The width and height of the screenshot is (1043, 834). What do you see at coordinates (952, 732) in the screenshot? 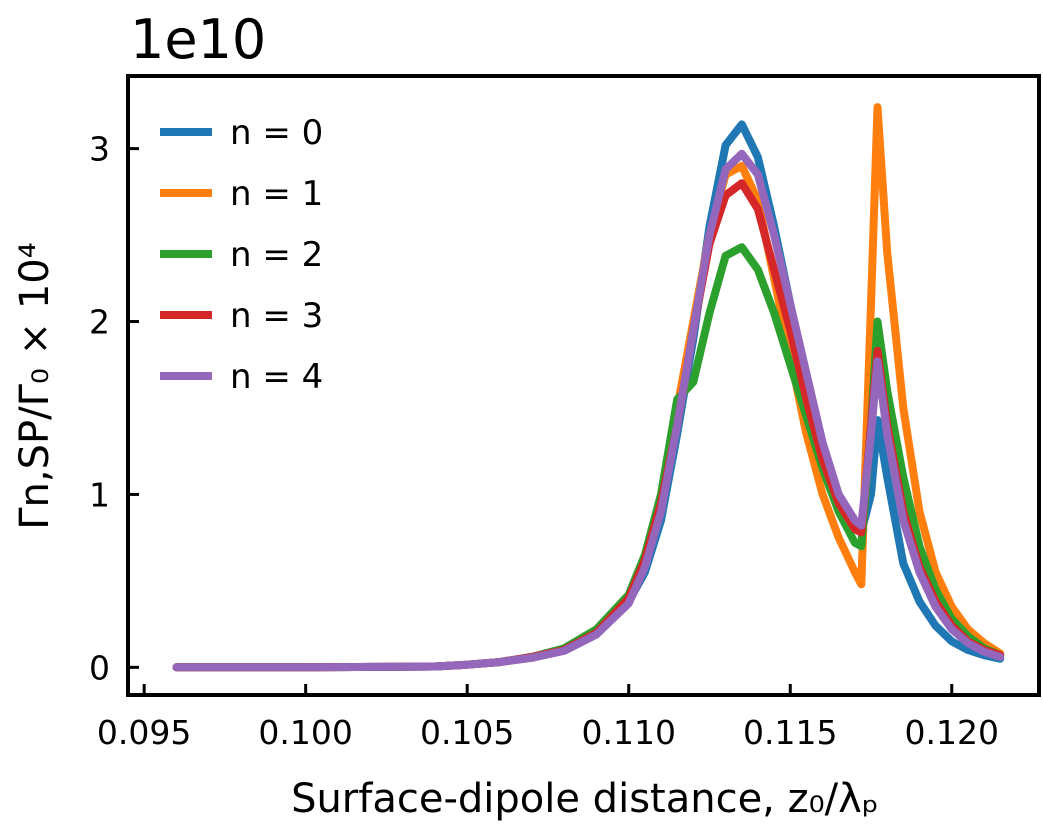
I see `x-tick-label: 0.120` at bounding box center [952, 732].